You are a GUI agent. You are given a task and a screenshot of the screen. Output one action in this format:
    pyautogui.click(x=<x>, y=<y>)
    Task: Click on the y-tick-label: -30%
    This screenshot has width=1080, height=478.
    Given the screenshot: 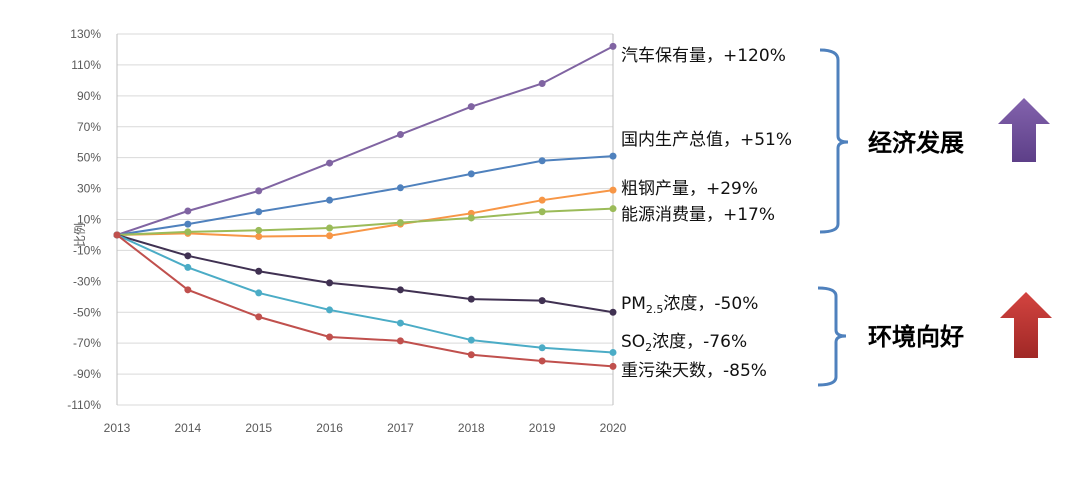 What is the action you would take?
    pyautogui.click(x=87, y=281)
    